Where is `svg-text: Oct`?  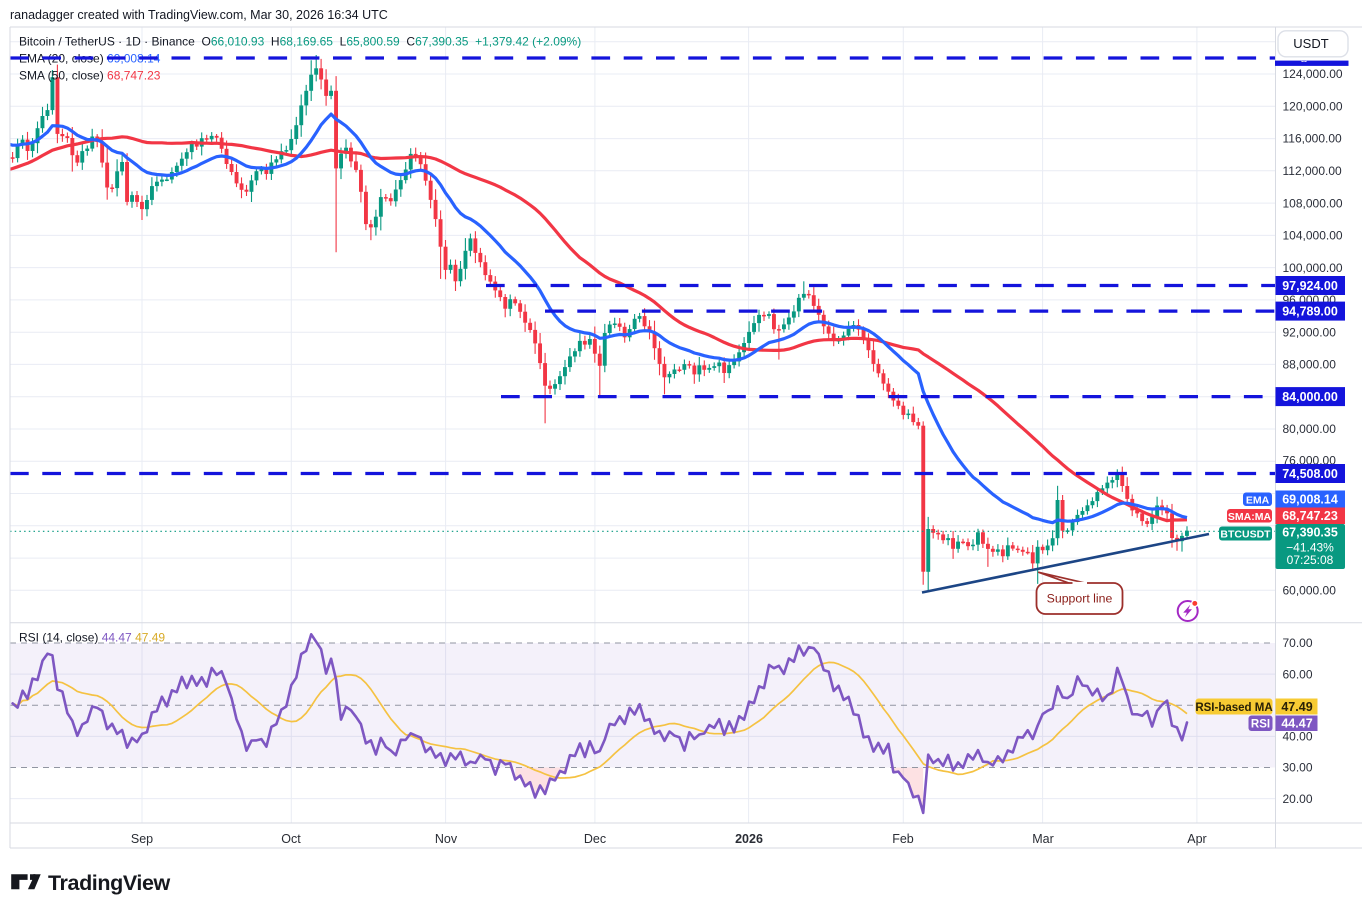 svg-text: Oct is located at coordinates (291, 839).